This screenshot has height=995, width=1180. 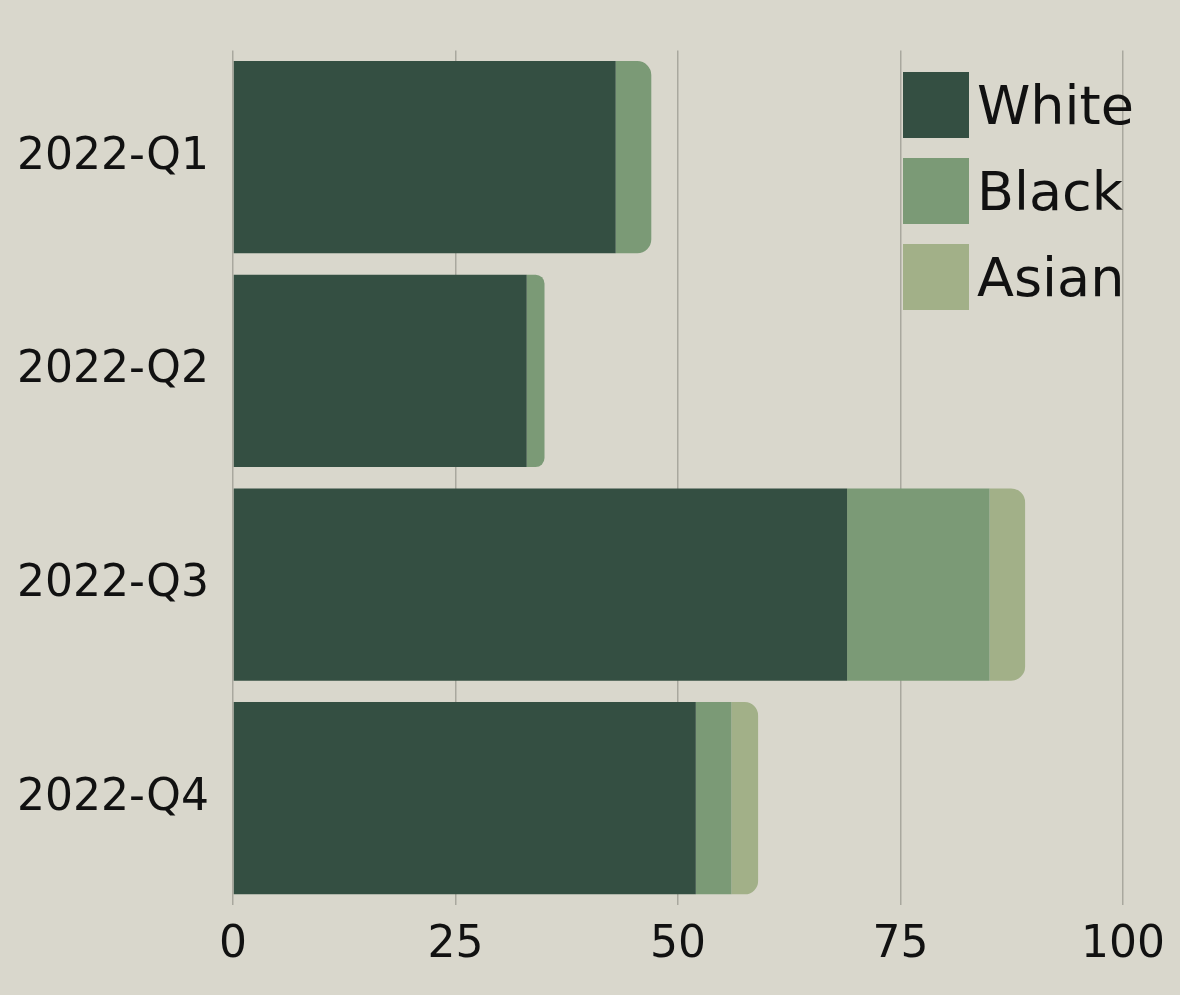 What do you see at coordinates (112, 794) in the screenshot?
I see `y-tick-label: 2022-Q4` at bounding box center [112, 794].